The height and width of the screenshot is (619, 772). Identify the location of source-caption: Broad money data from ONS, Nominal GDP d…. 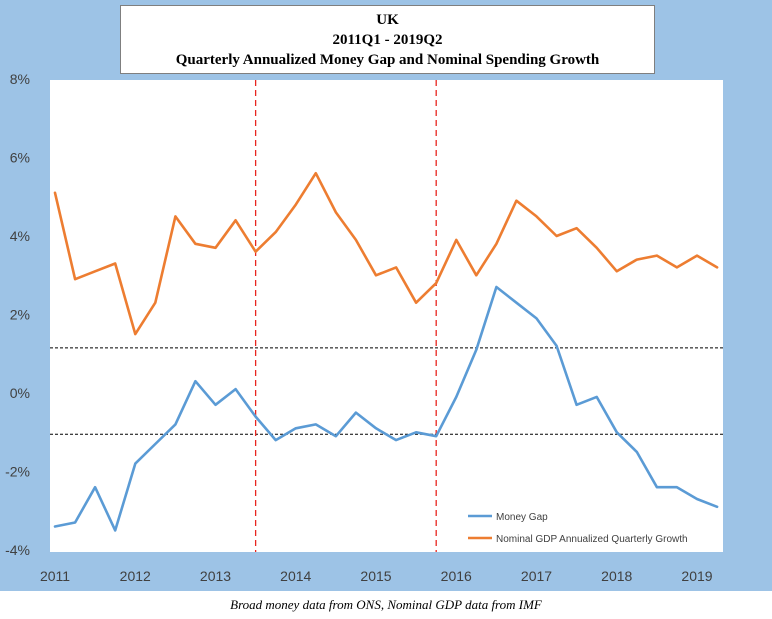
(386, 604).